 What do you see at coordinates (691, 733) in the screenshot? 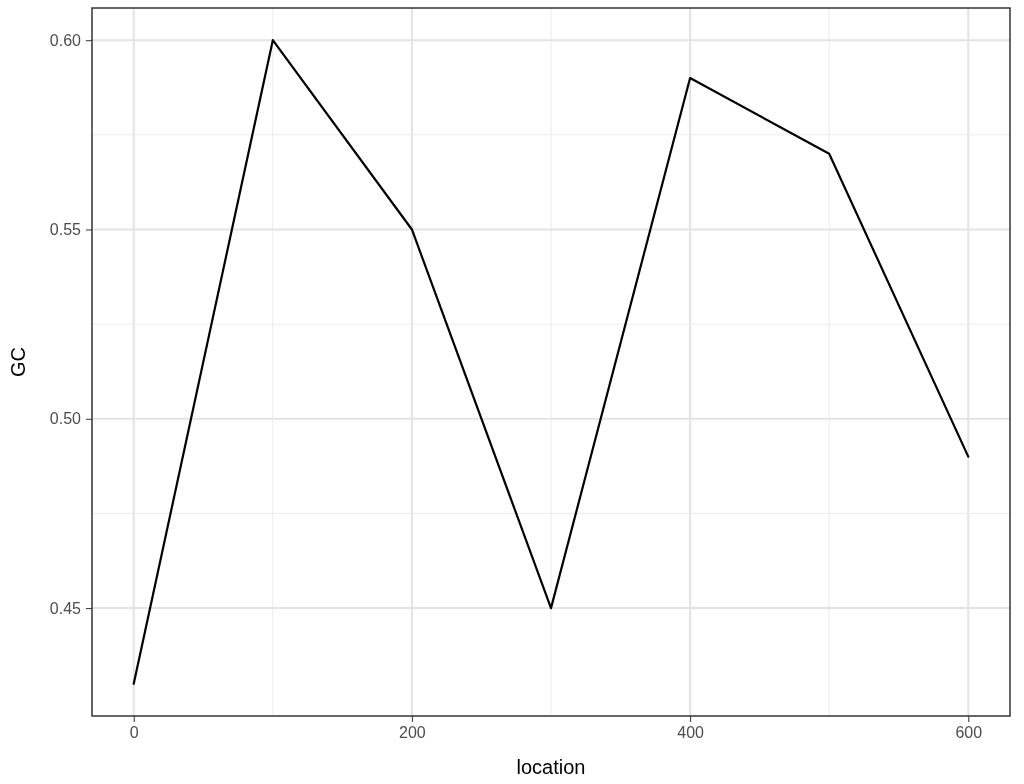
I see `x-tick-label: 400` at bounding box center [691, 733].